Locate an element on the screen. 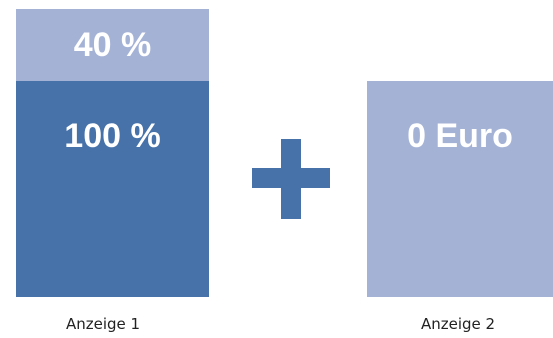 The image size is (553, 338). panel-1-main-value: 100 % is located at coordinates (112, 136).